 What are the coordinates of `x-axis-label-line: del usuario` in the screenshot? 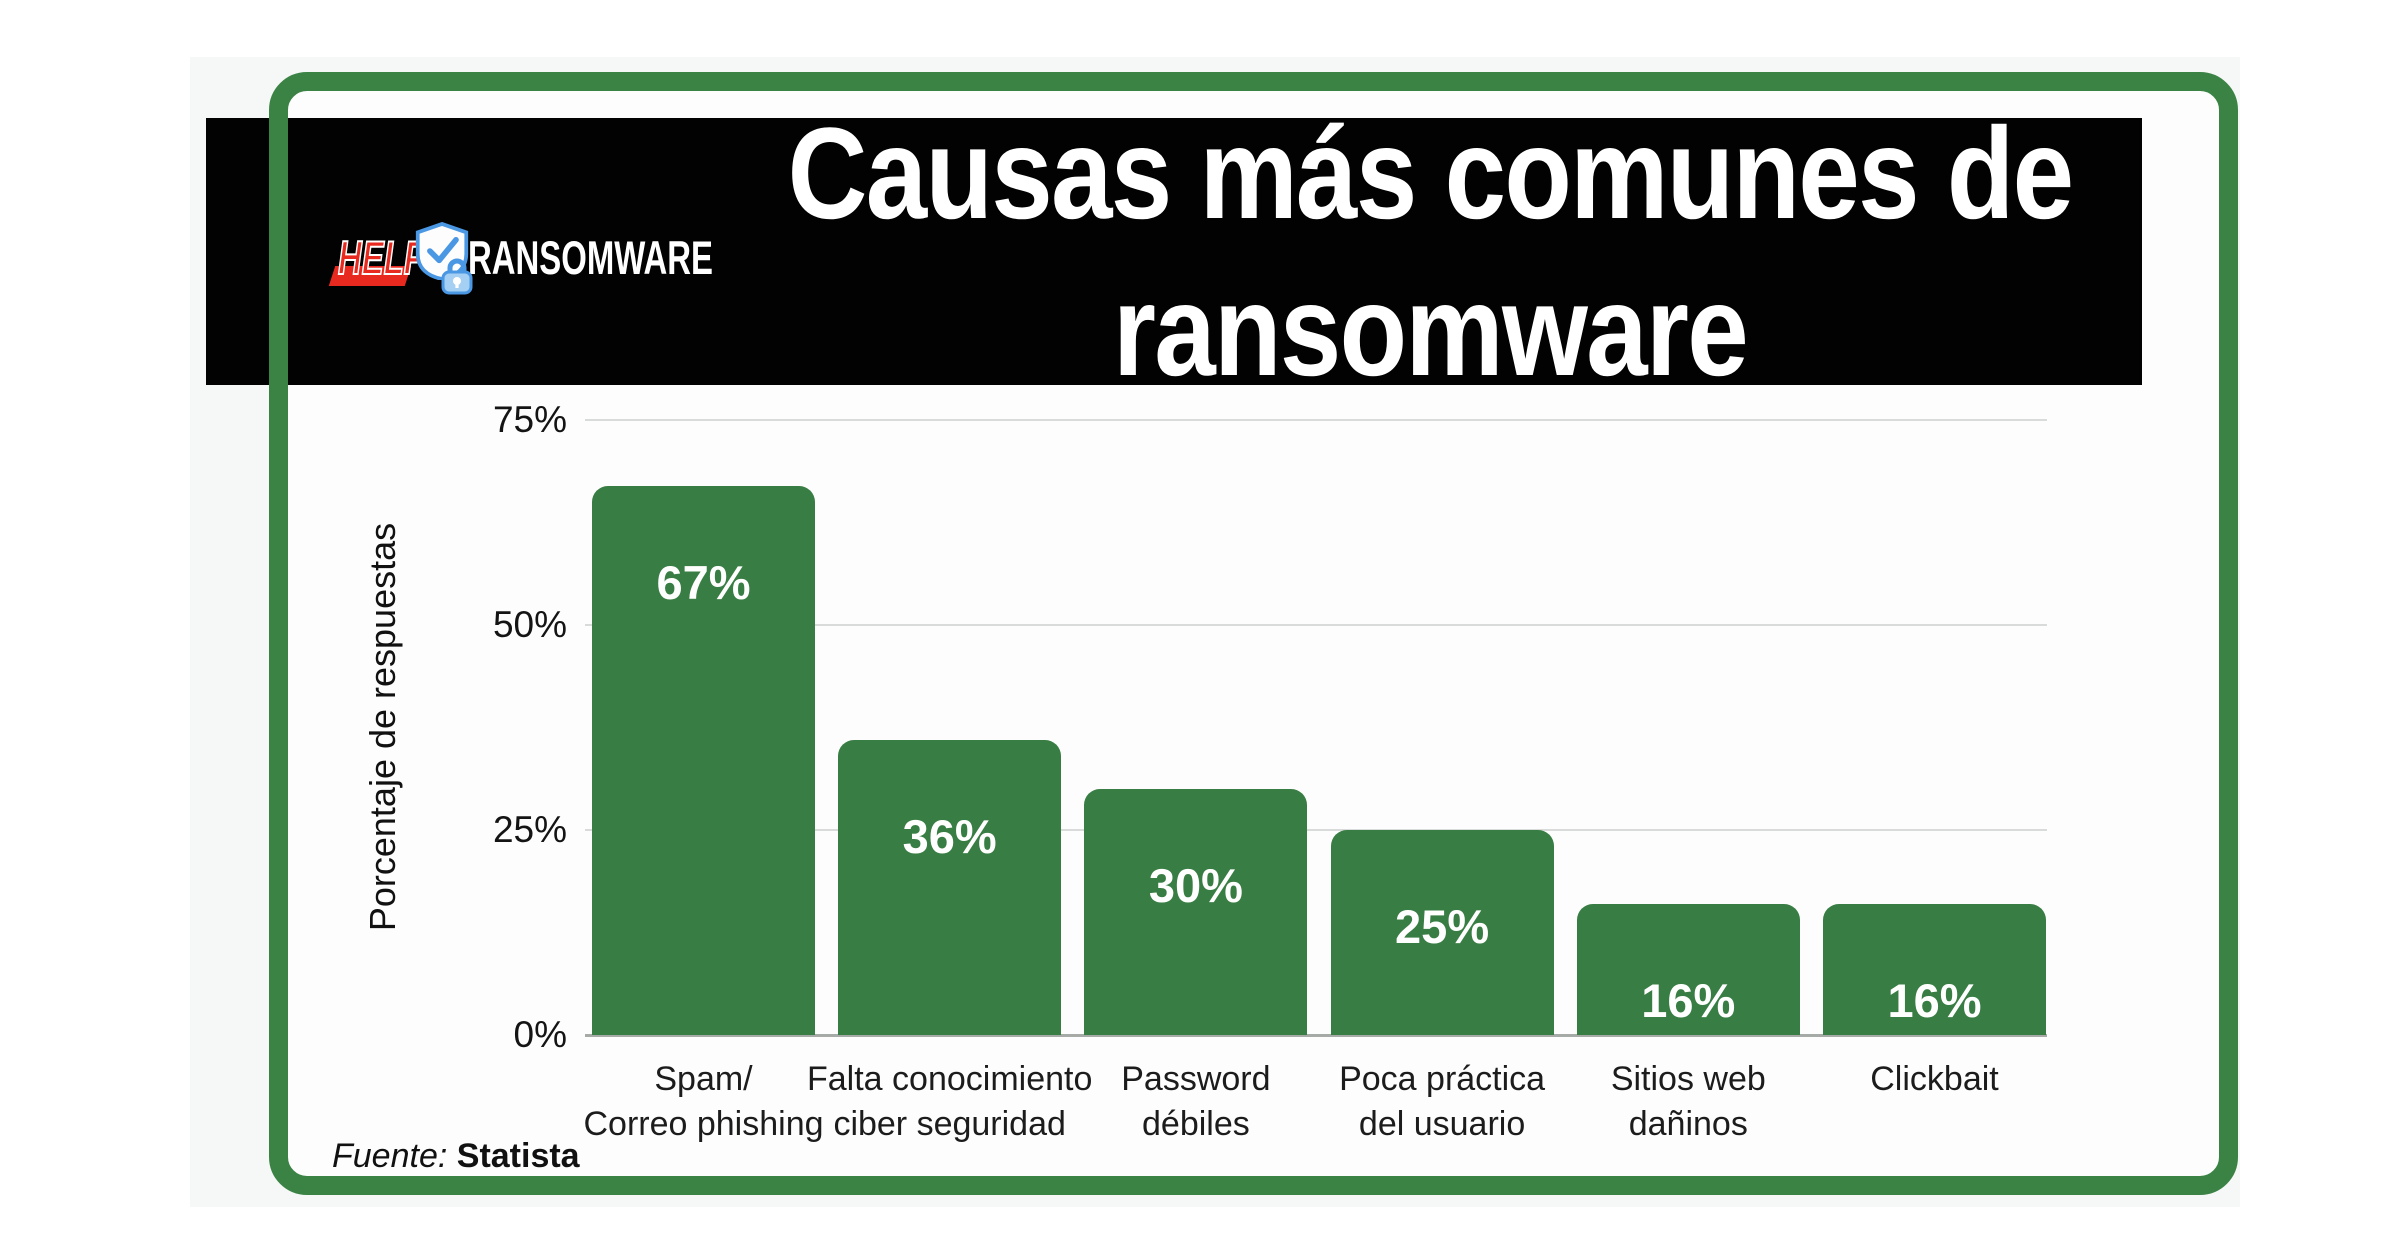 It's located at (1442, 1124).